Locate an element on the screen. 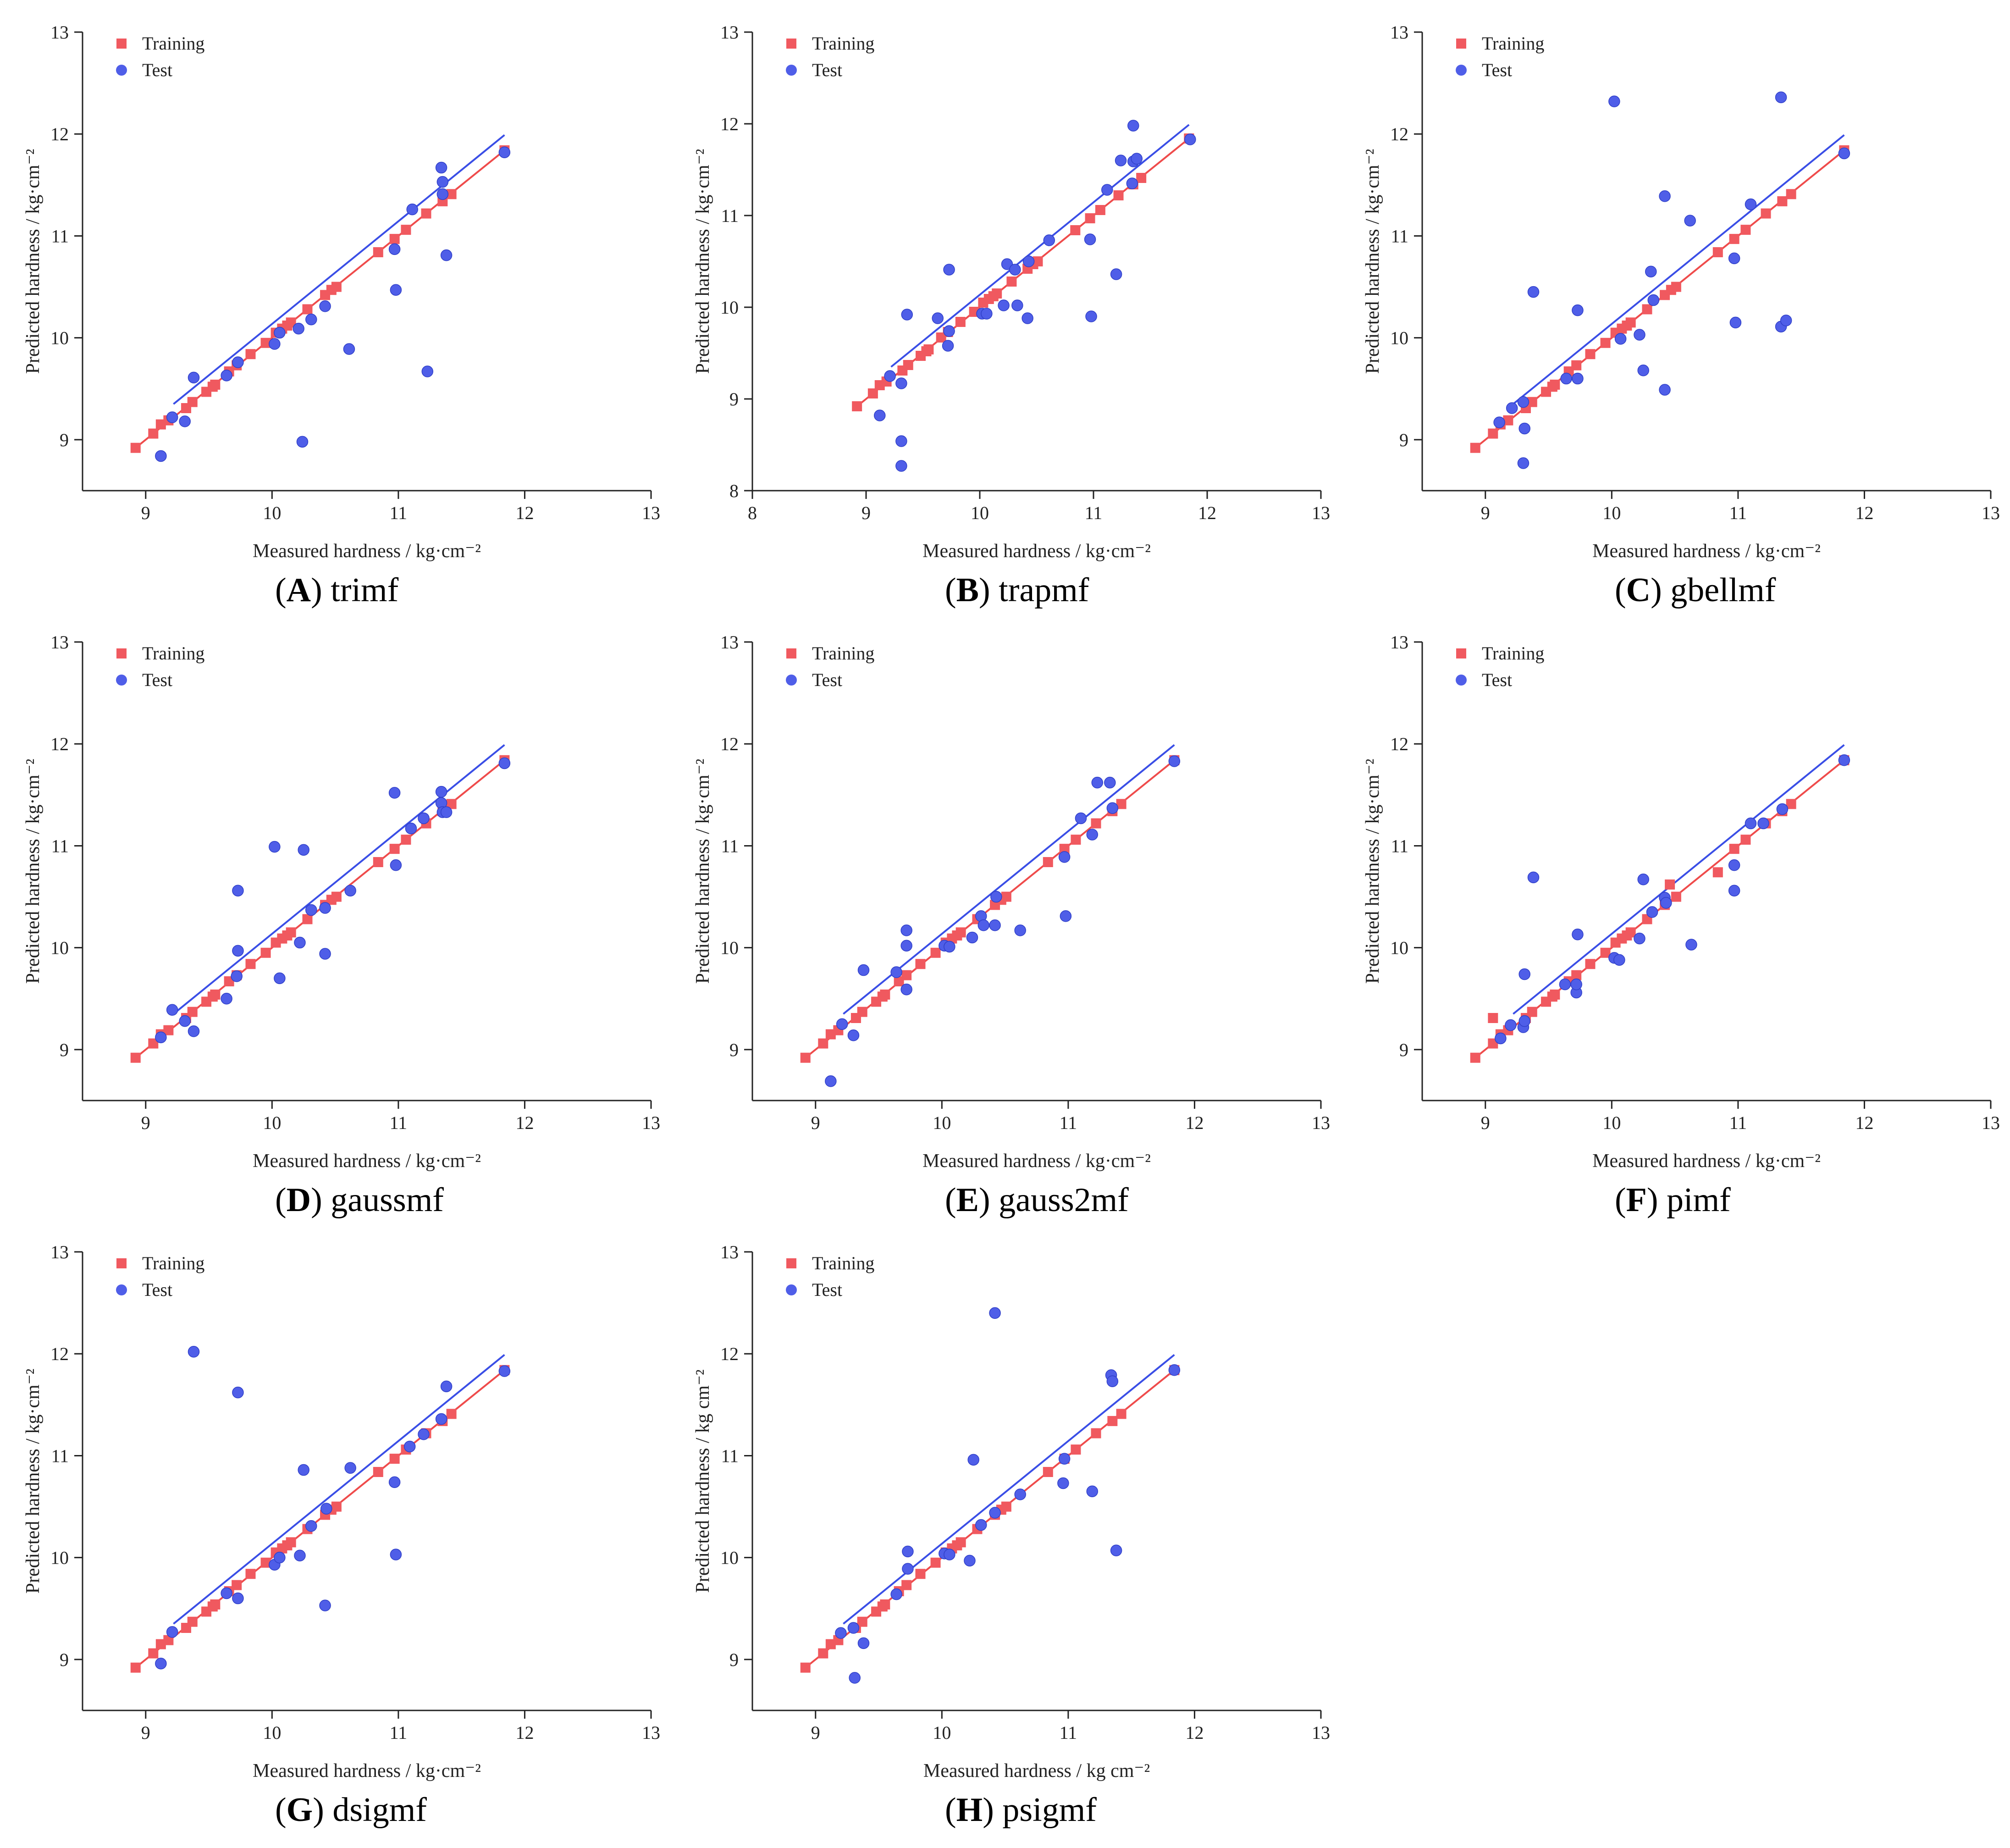 The width and height of the screenshot is (2010, 1848). caption-name: trimf is located at coordinates (365, 590).